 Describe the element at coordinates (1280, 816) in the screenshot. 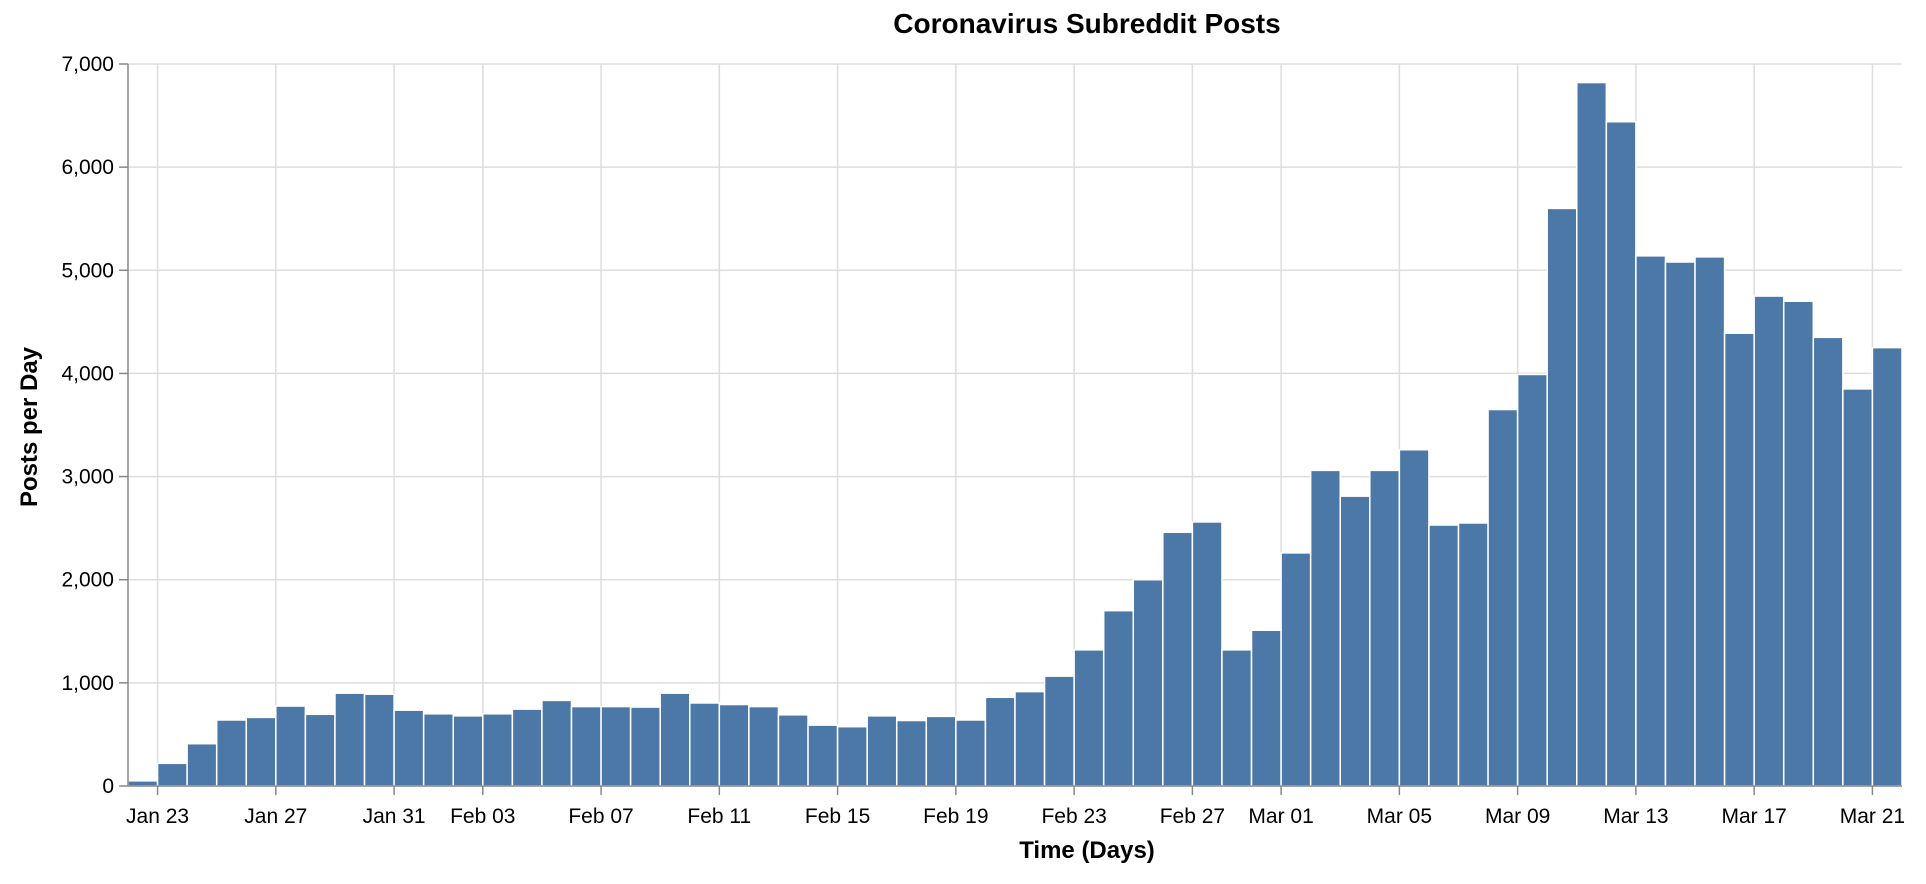

I see `x-tick-label: Mar 01` at that location.